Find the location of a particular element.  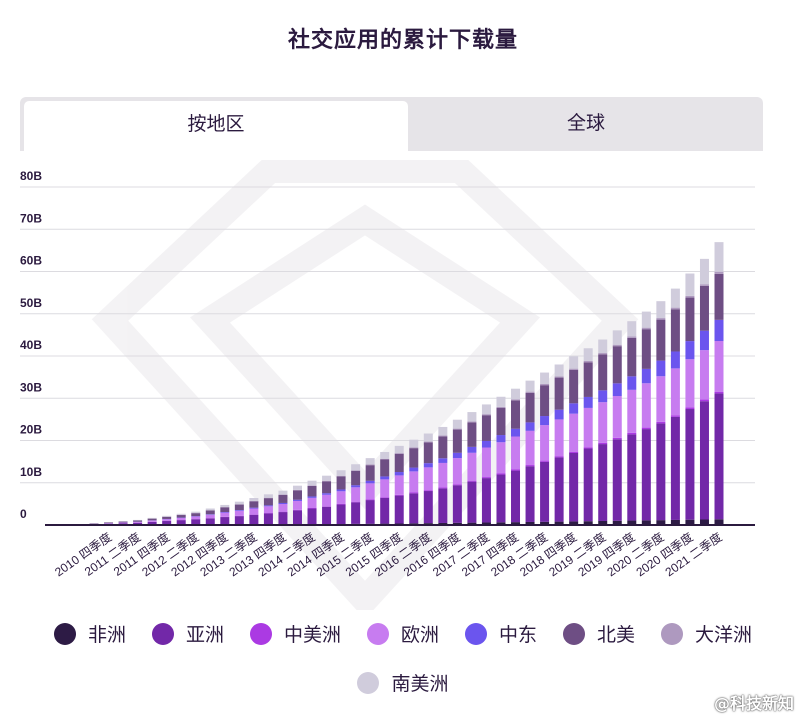

legend-label: 非洲 is located at coordinates (106, 635).